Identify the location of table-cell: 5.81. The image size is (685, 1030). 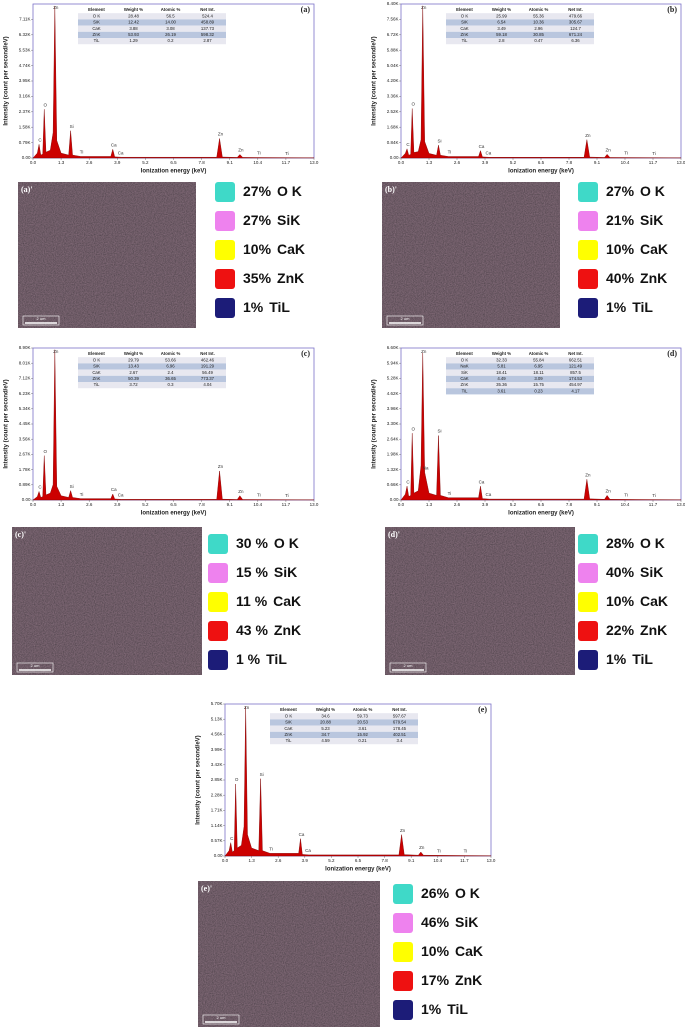
(501, 366).